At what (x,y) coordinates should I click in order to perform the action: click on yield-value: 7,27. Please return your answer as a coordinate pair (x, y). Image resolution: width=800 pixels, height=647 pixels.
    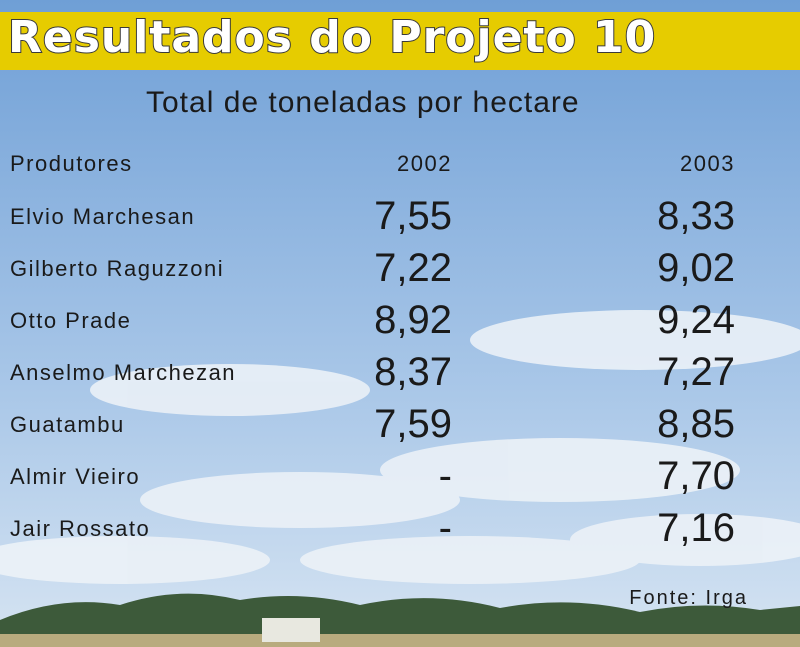
    Looking at the image, I should click on (696, 372).